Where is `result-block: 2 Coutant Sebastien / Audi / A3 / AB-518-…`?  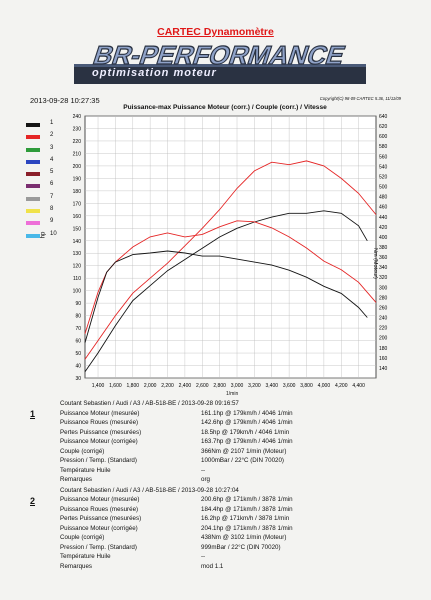
result-block: 2 Coutant Sebastien / Audi / A3 / AB-518-… is located at coordinates (200, 529).